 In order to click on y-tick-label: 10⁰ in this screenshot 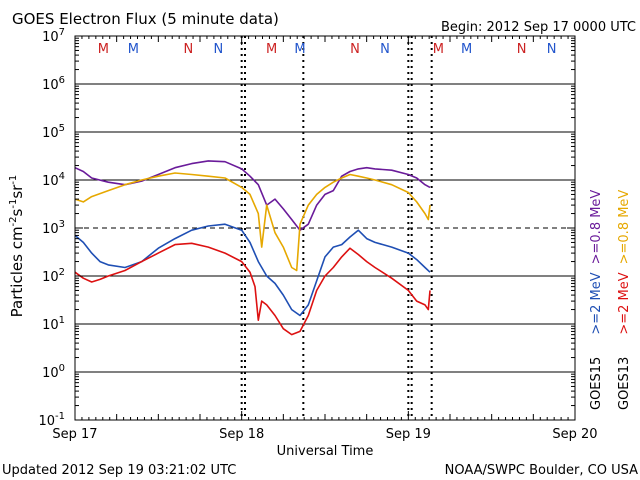, I will do `click(53, 372)`.